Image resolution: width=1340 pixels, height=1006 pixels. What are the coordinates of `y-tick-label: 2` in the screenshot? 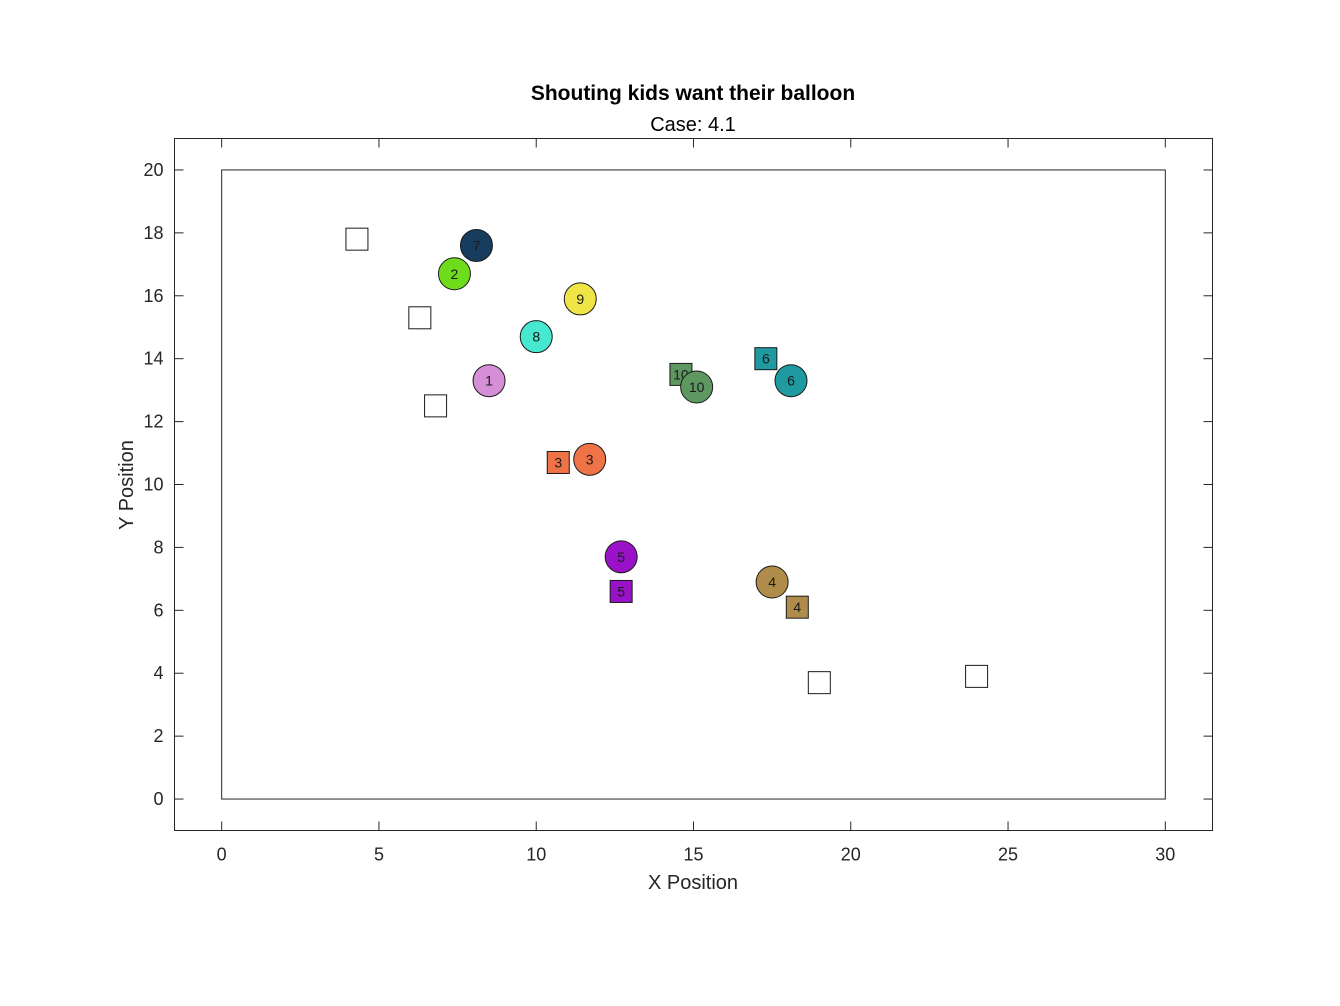 It's located at (158, 736).